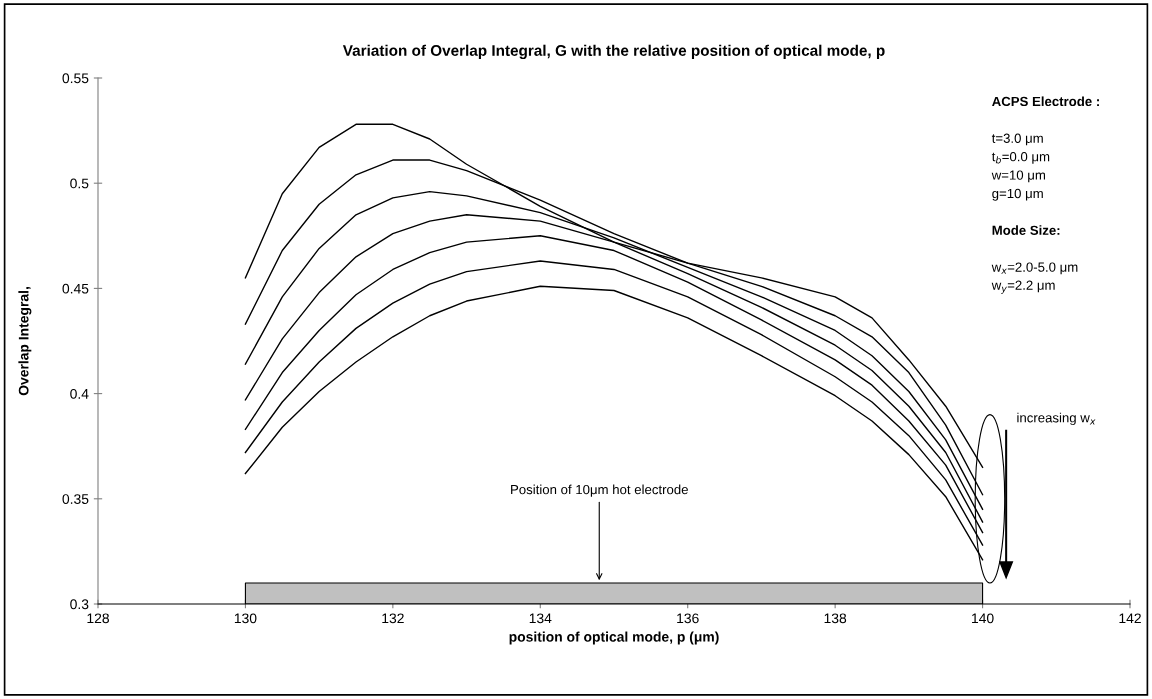  What do you see at coordinates (393, 618) in the screenshot?
I see `x-tick-label: 132` at bounding box center [393, 618].